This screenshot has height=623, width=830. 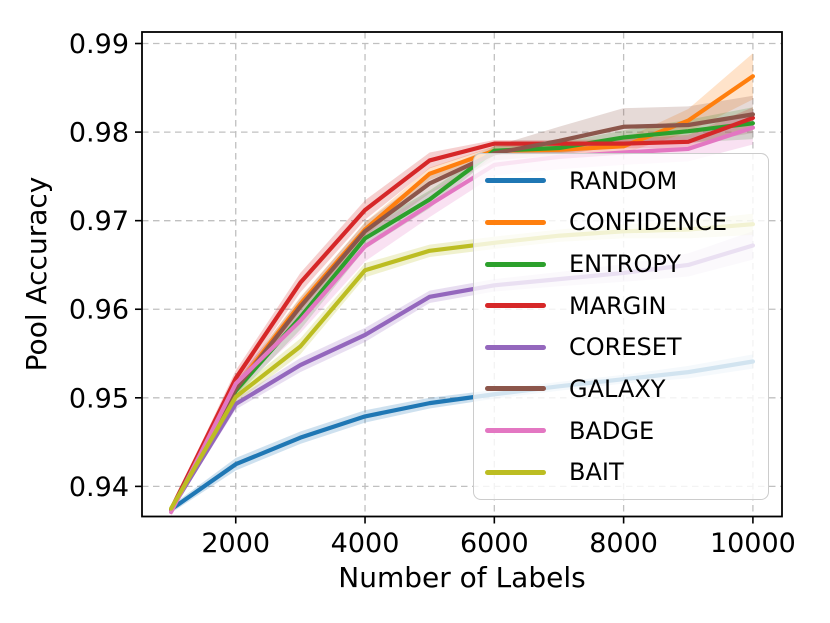 What do you see at coordinates (235, 543) in the screenshot?
I see `x-tick-label-2000: 2000` at bounding box center [235, 543].